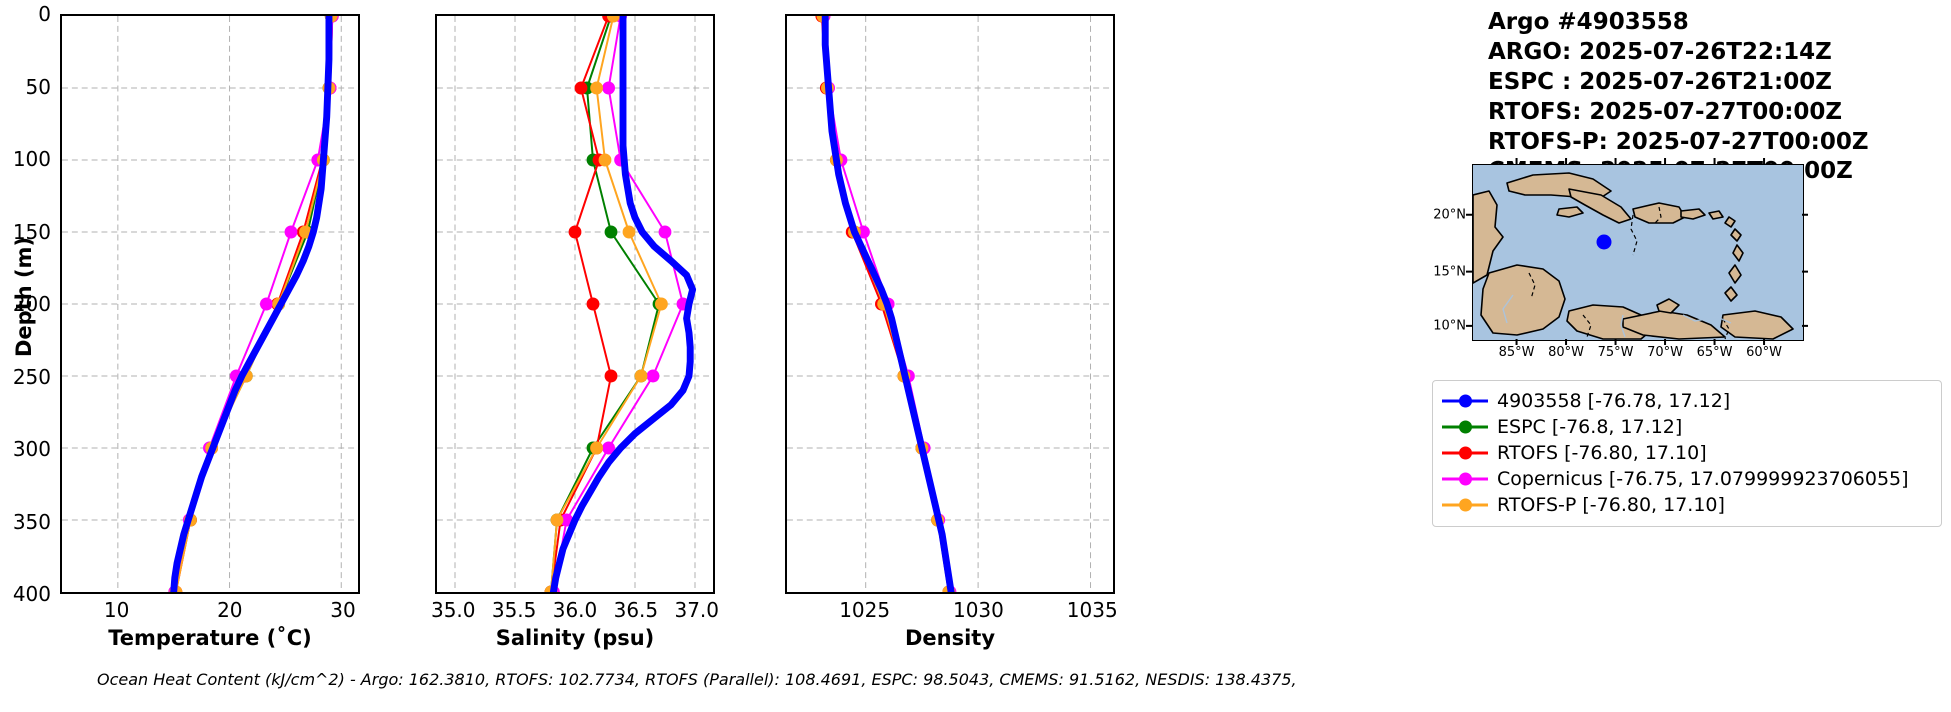  I want to click on density-panel, so click(950, 304).